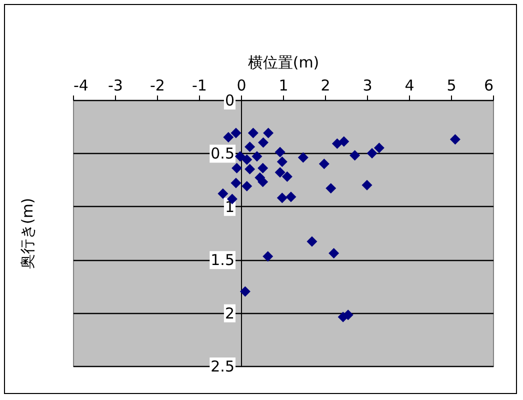  What do you see at coordinates (229, 101) in the screenshot?
I see `y-tick-label: 0` at bounding box center [229, 101].